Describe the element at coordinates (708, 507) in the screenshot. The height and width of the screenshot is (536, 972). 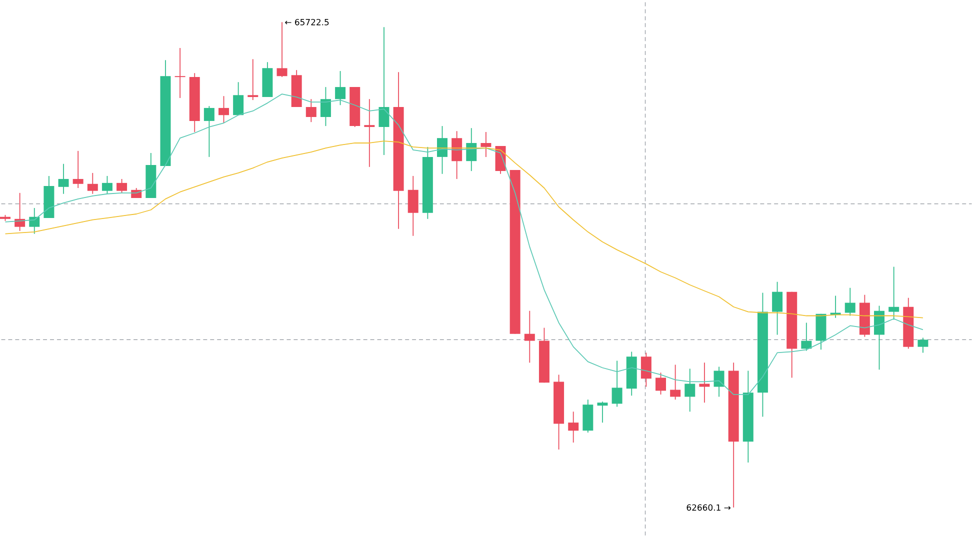
I see `annotation: 62660.1 →` at that location.